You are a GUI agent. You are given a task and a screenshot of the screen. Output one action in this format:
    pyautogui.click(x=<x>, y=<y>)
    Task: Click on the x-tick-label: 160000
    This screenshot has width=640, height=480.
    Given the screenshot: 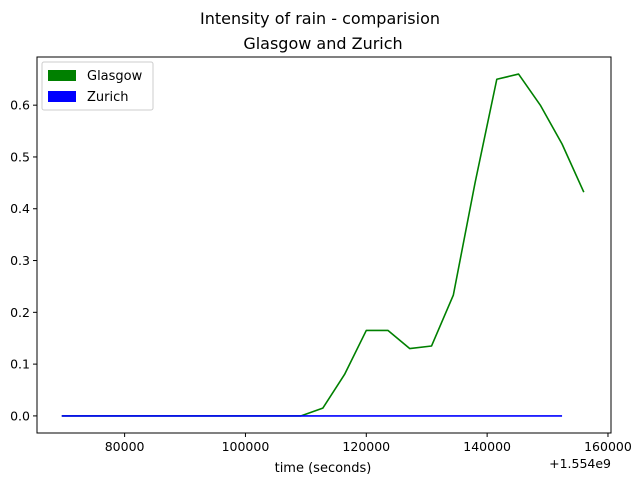 What is the action you would take?
    pyautogui.click(x=608, y=446)
    